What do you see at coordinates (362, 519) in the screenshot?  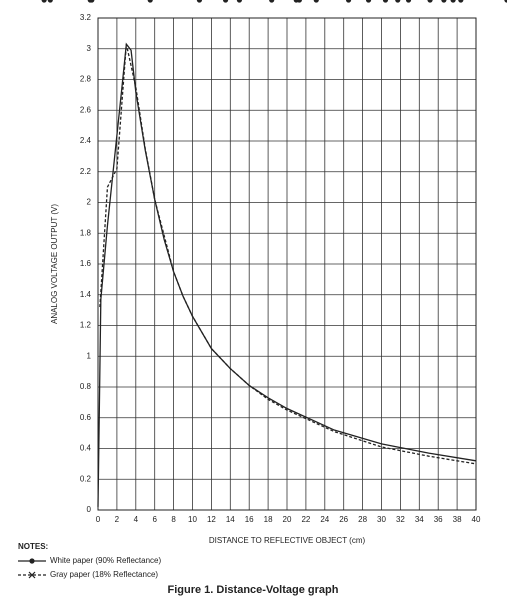 I see `x-tick-label: 28` at bounding box center [362, 519].